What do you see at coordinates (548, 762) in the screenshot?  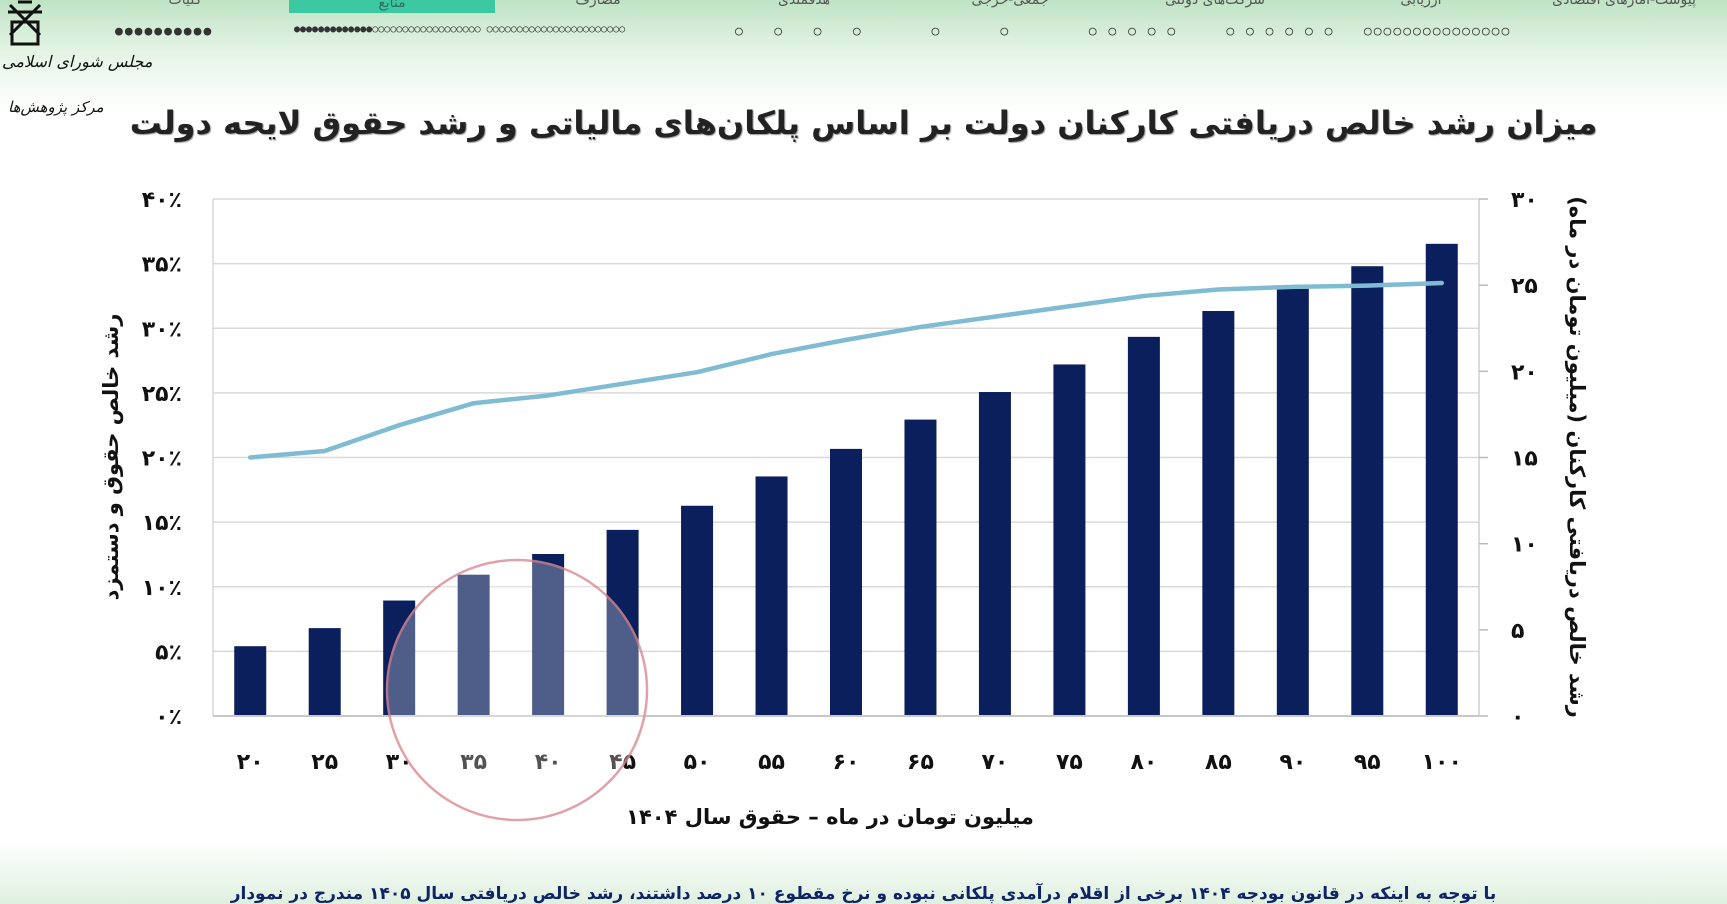 I see `x-tick-label: ۴۰` at bounding box center [548, 762].